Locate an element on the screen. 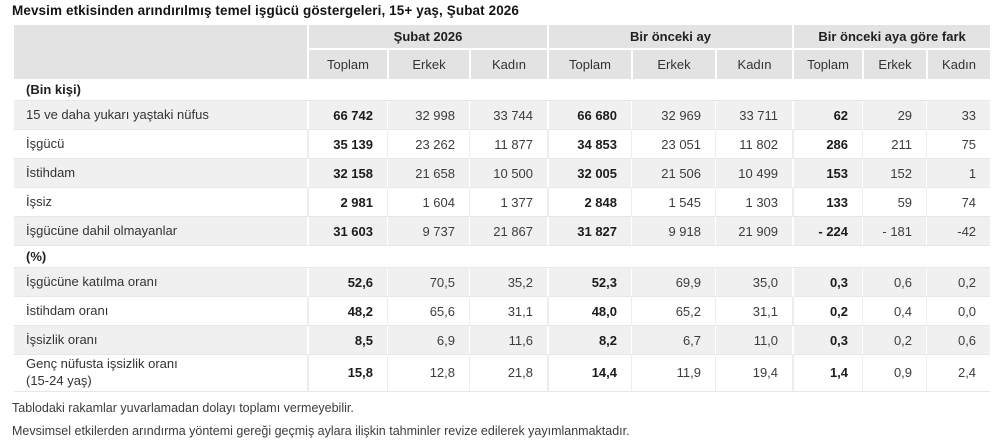 The image size is (1000, 447). cell-value: 32 998 is located at coordinates (428, 115).